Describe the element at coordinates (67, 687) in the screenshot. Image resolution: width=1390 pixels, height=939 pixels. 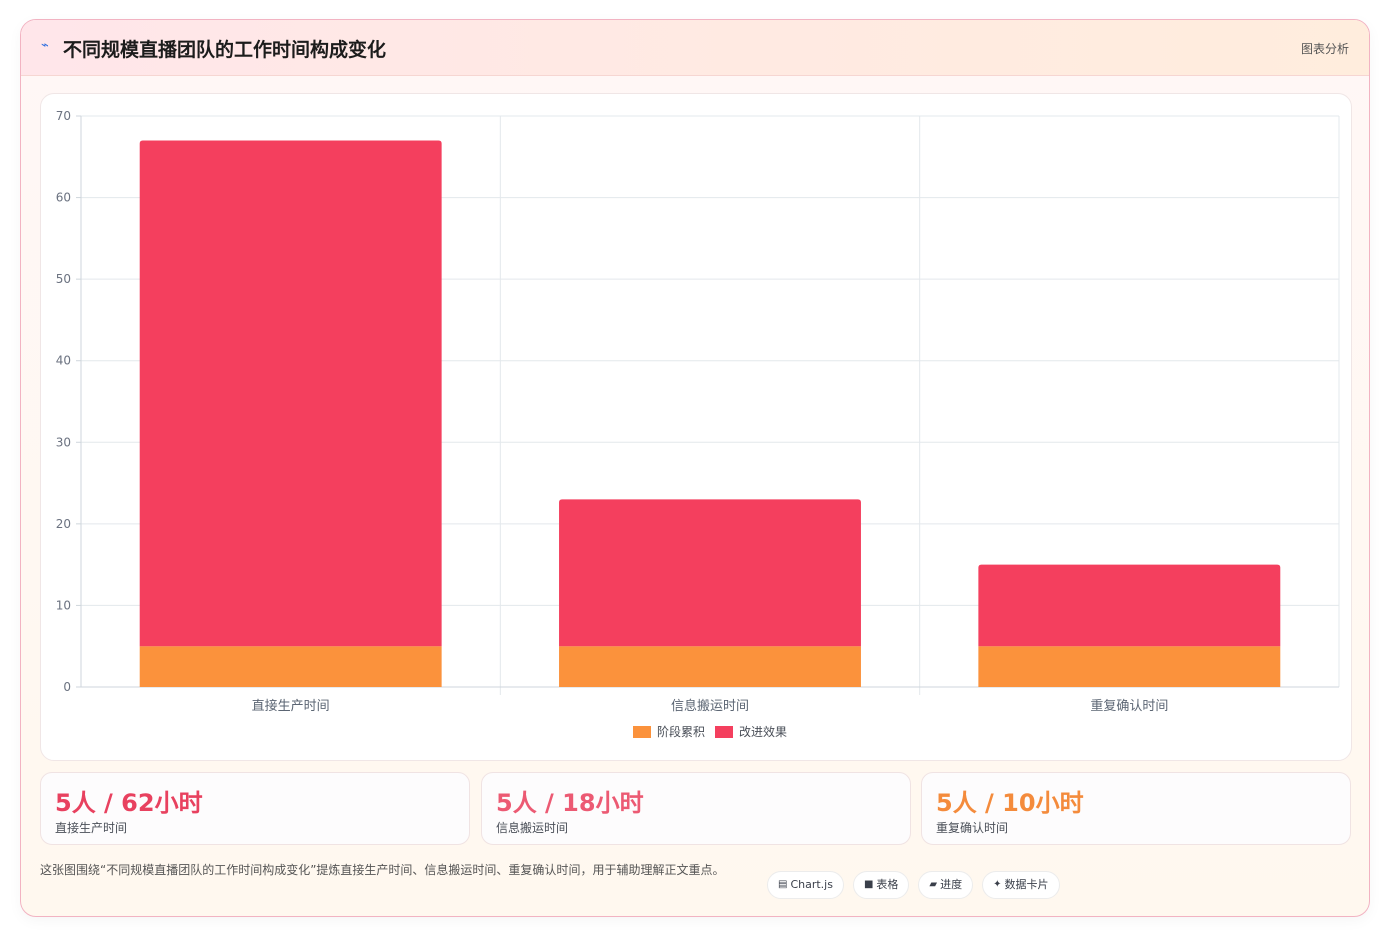
I see `y-tick-label: 0` at that location.